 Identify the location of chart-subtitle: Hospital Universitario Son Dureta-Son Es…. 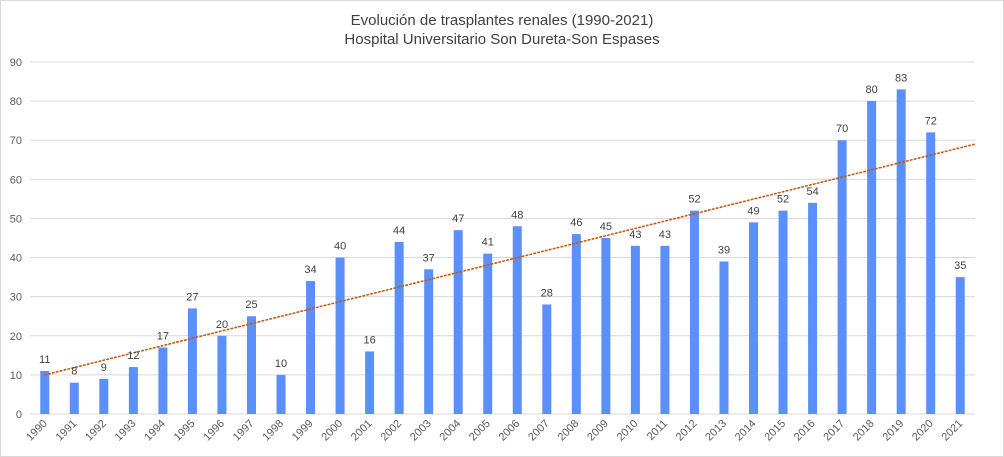
(501, 39).